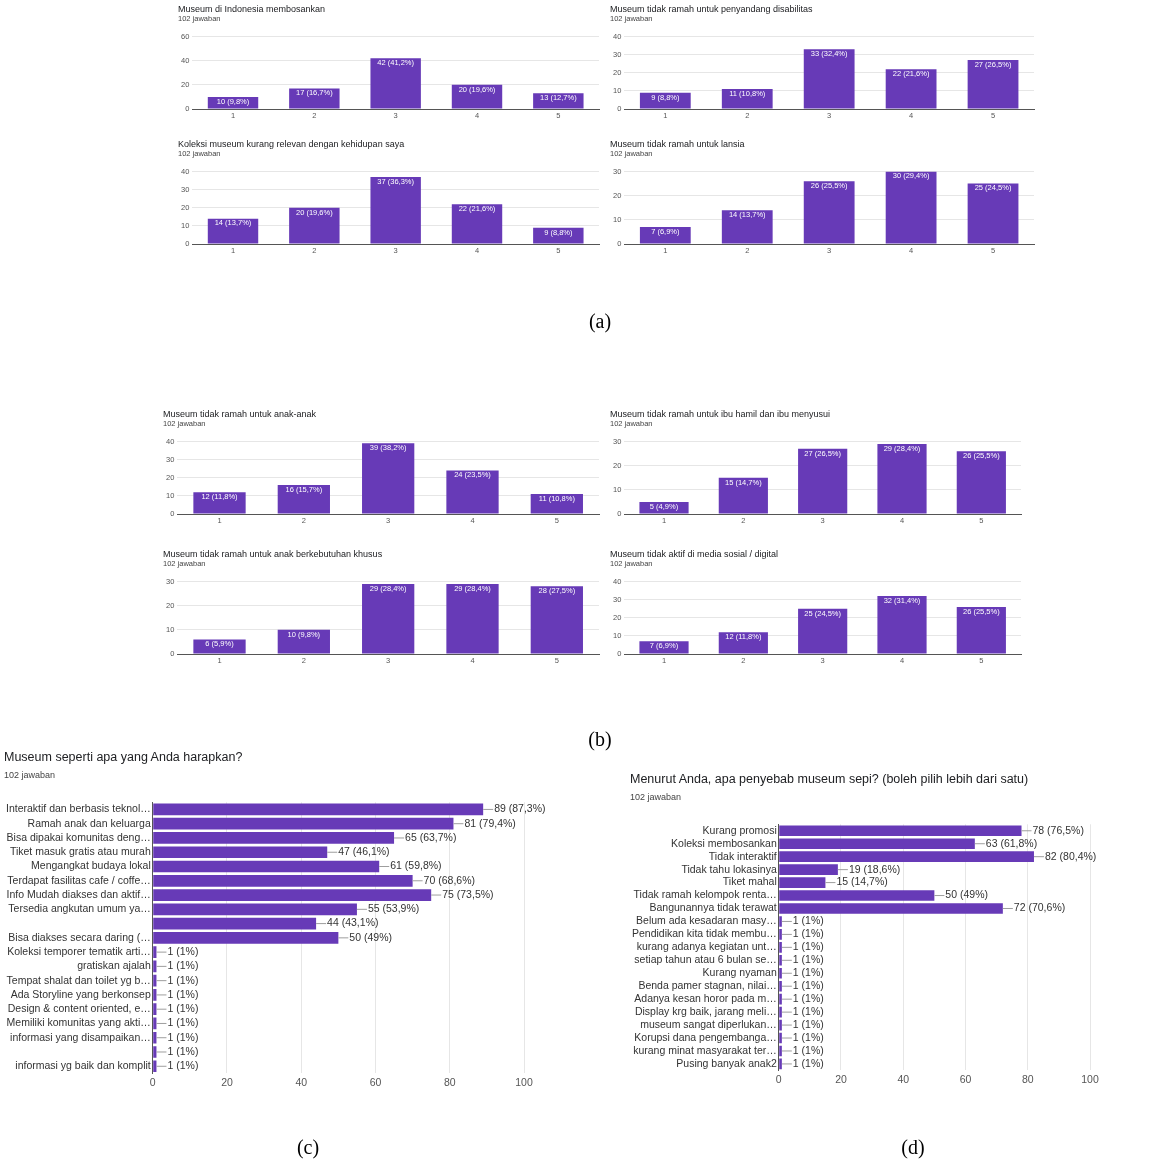 The image size is (1153, 1164). What do you see at coordinates (862, 881) in the screenshot?
I see `data-label: 15 (14,7%)` at bounding box center [862, 881].